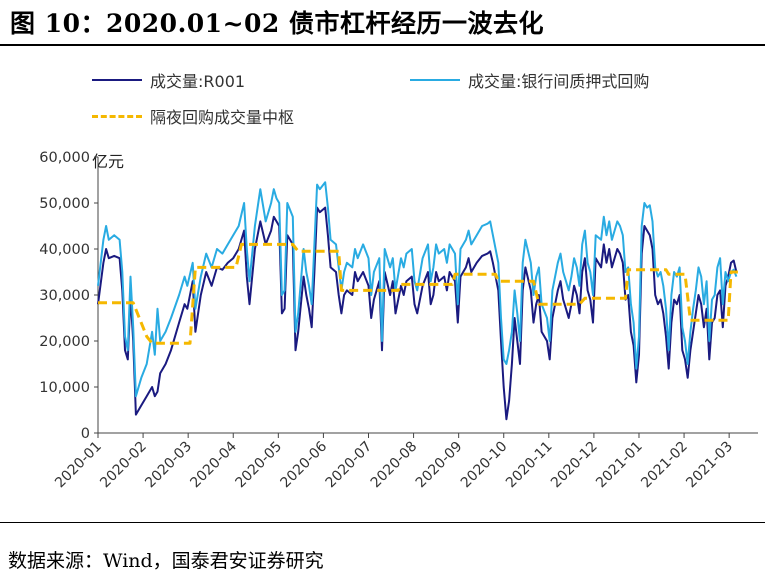  What do you see at coordinates (213, 464) in the screenshot?
I see `x-tick-label: 2020-04` at bounding box center [213, 464].